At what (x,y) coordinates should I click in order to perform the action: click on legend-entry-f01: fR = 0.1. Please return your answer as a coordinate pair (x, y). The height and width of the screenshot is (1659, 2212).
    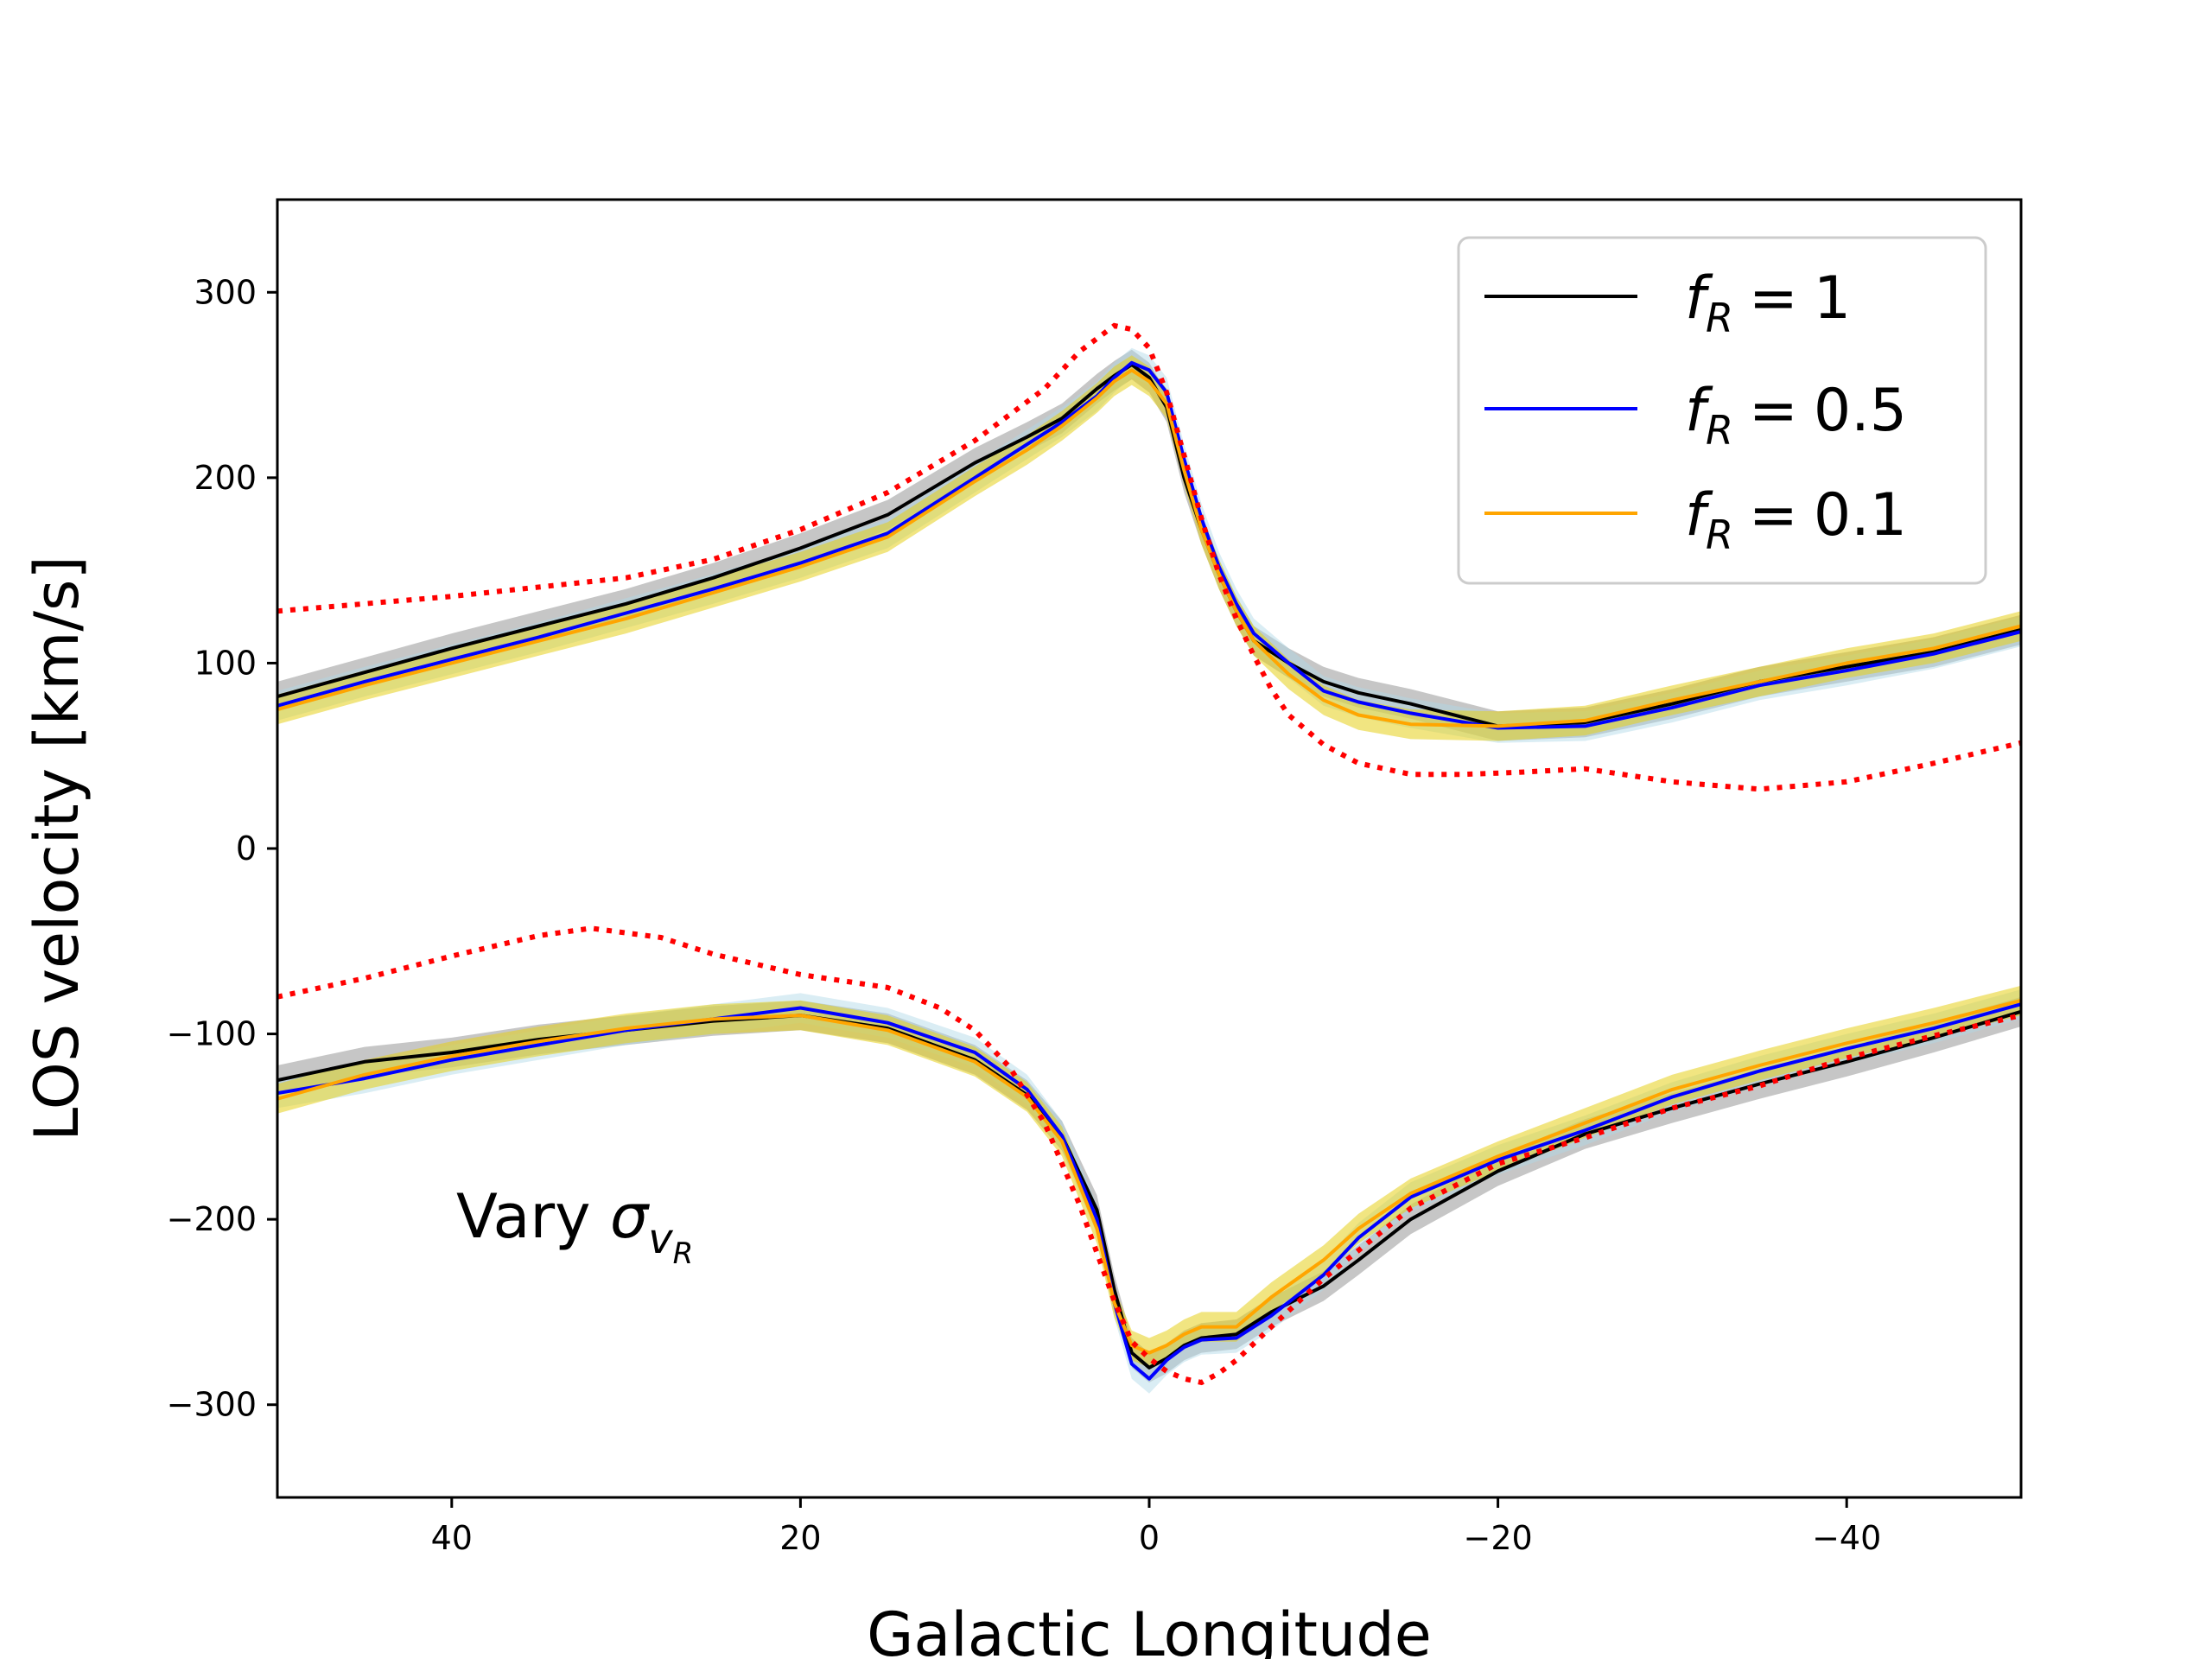
    Looking at the image, I should click on (1695, 519).